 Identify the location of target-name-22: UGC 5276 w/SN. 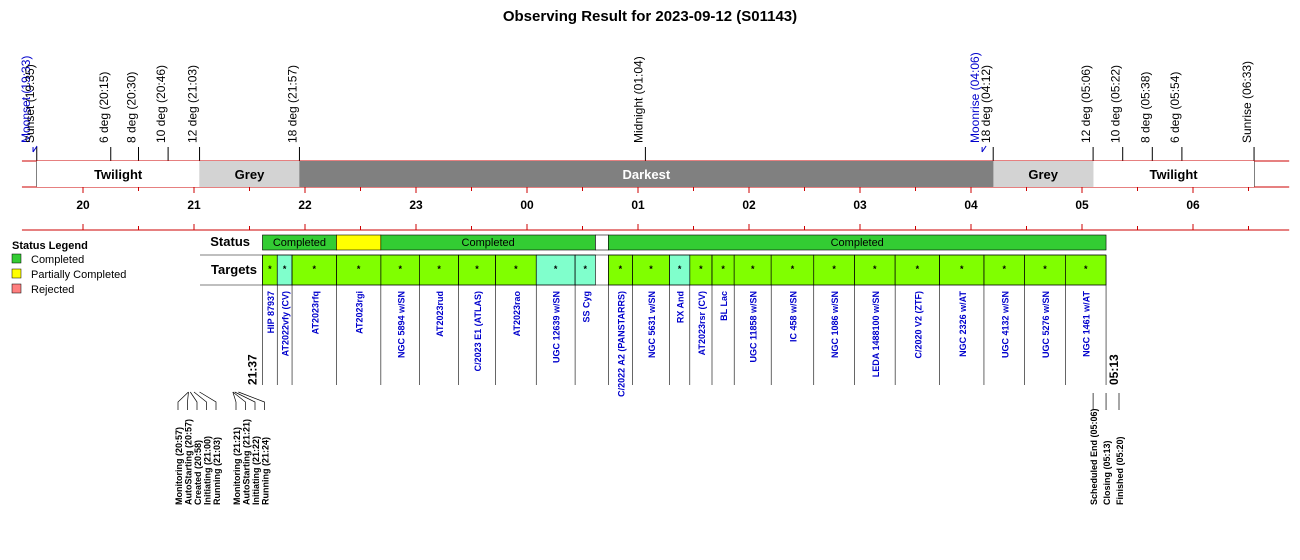
(1046, 324).